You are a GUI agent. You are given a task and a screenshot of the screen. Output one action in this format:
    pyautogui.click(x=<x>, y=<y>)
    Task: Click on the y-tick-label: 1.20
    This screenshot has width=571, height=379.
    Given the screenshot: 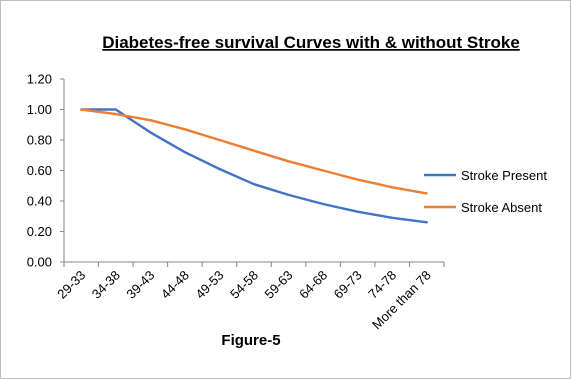 What is the action you would take?
    pyautogui.click(x=39, y=79)
    